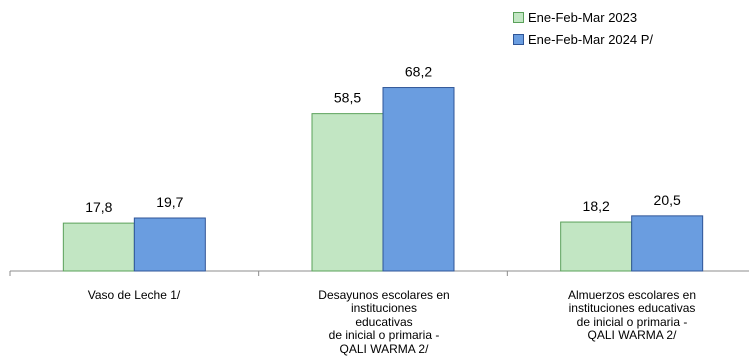  What do you see at coordinates (667, 200) in the screenshot?
I see `data-label-series-2-category-3: 20,5` at bounding box center [667, 200].